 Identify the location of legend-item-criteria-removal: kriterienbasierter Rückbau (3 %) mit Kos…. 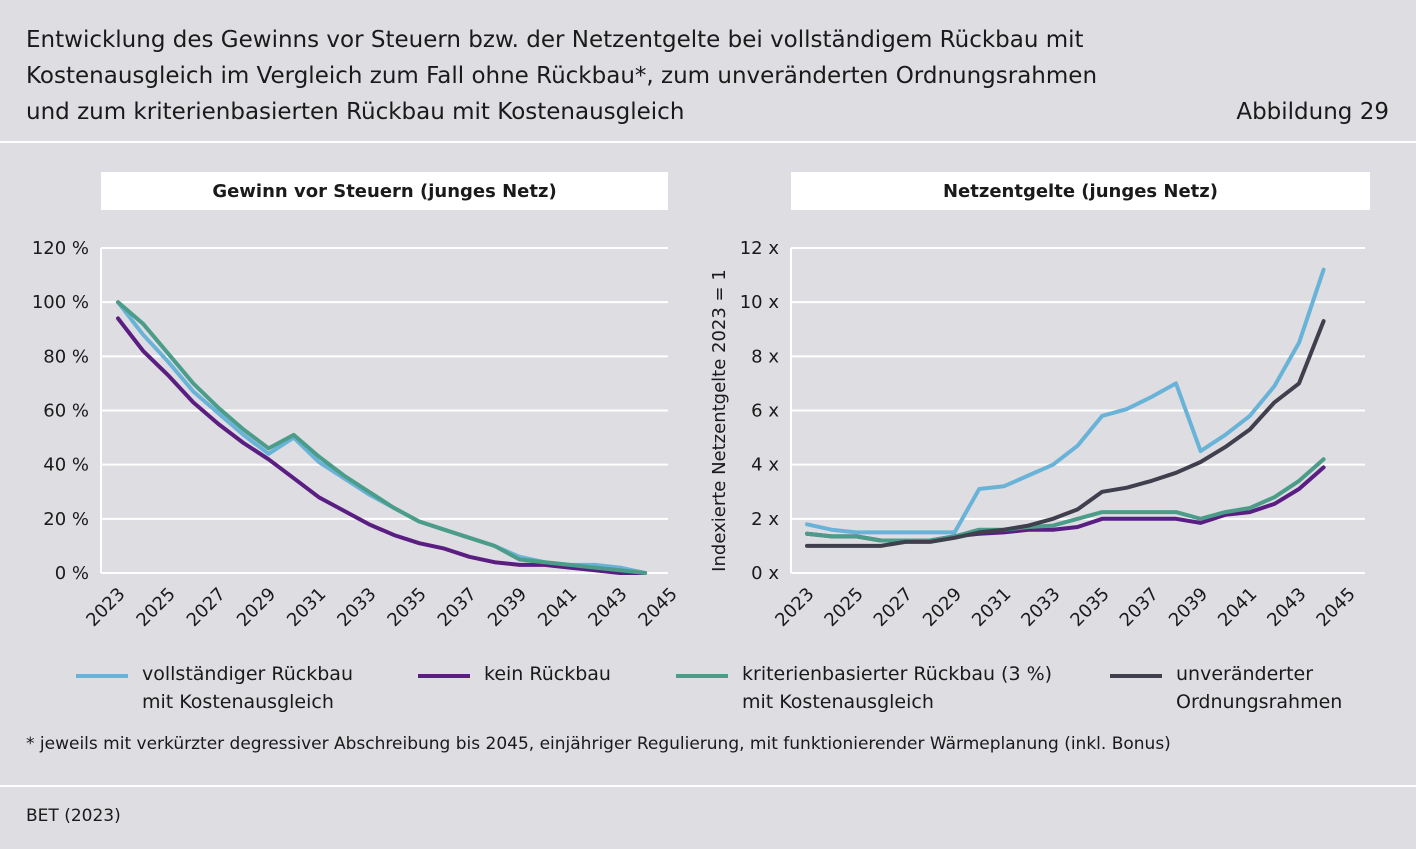
(864, 688).